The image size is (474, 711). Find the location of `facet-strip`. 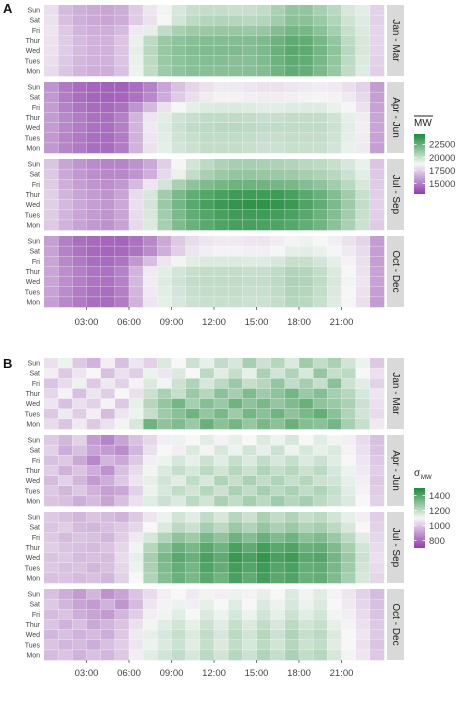

facet-strip is located at coordinates (395, 194).